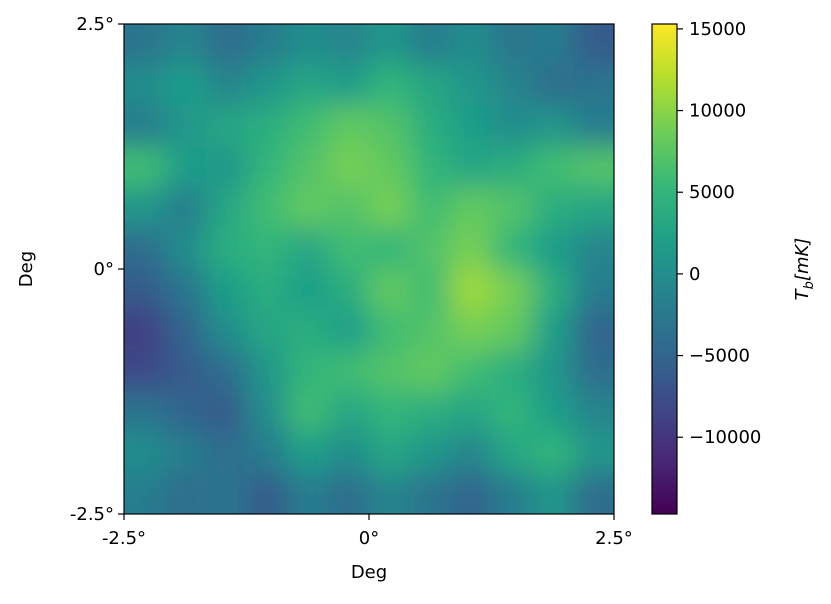 Image resolution: width=831 pixels, height=604 pixels. Describe the element at coordinates (369, 538) in the screenshot. I see `x-tick-label: 0°` at that location.